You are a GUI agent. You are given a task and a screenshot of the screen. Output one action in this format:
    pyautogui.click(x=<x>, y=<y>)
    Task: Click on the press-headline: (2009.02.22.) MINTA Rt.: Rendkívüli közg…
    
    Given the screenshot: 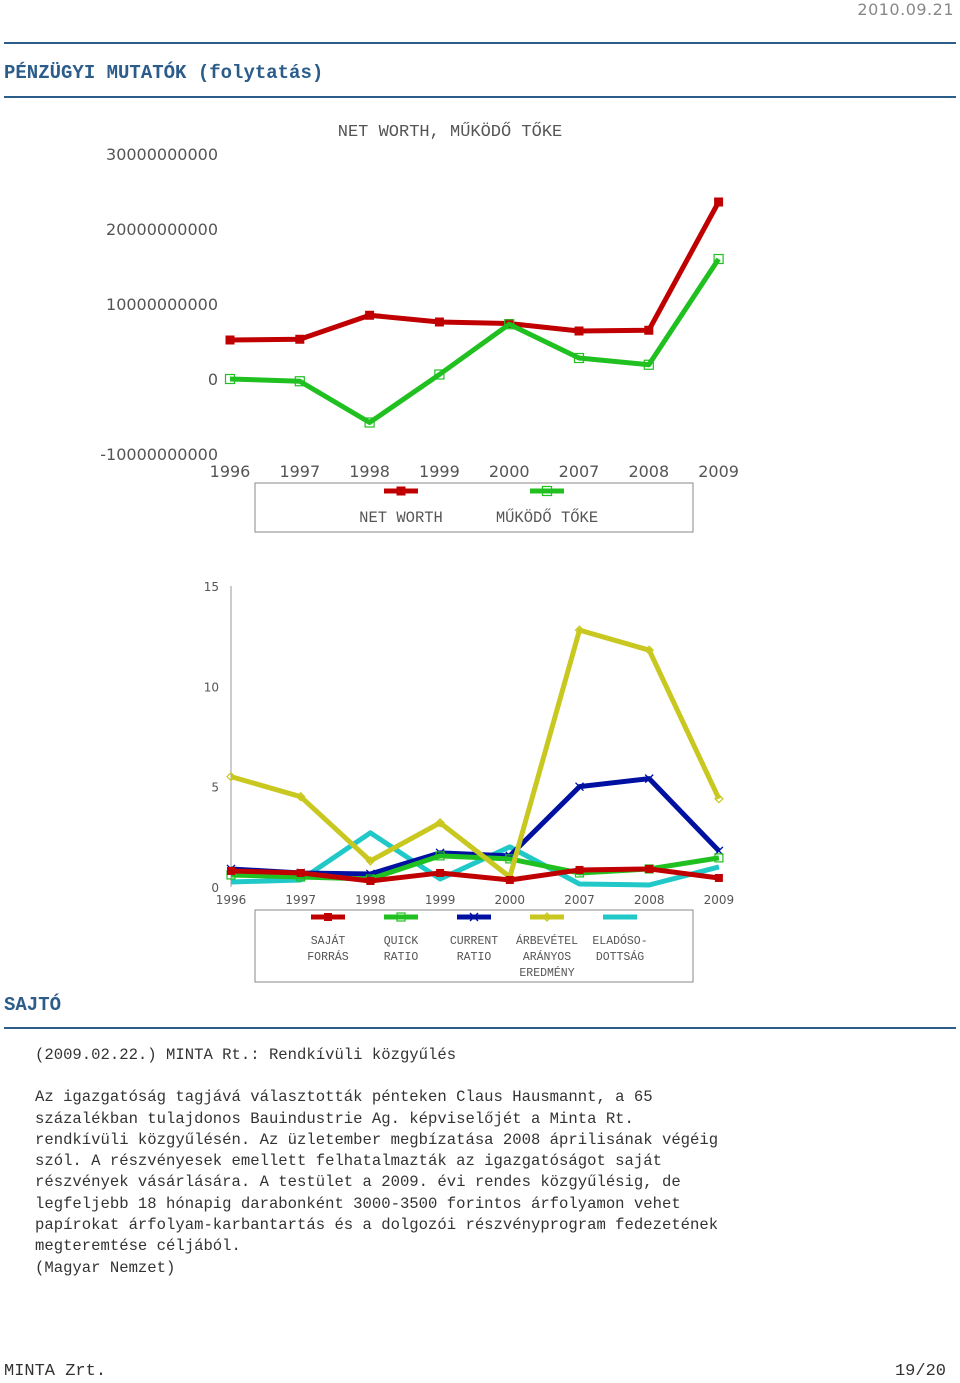 What is the action you would take?
    pyautogui.click(x=246, y=1055)
    